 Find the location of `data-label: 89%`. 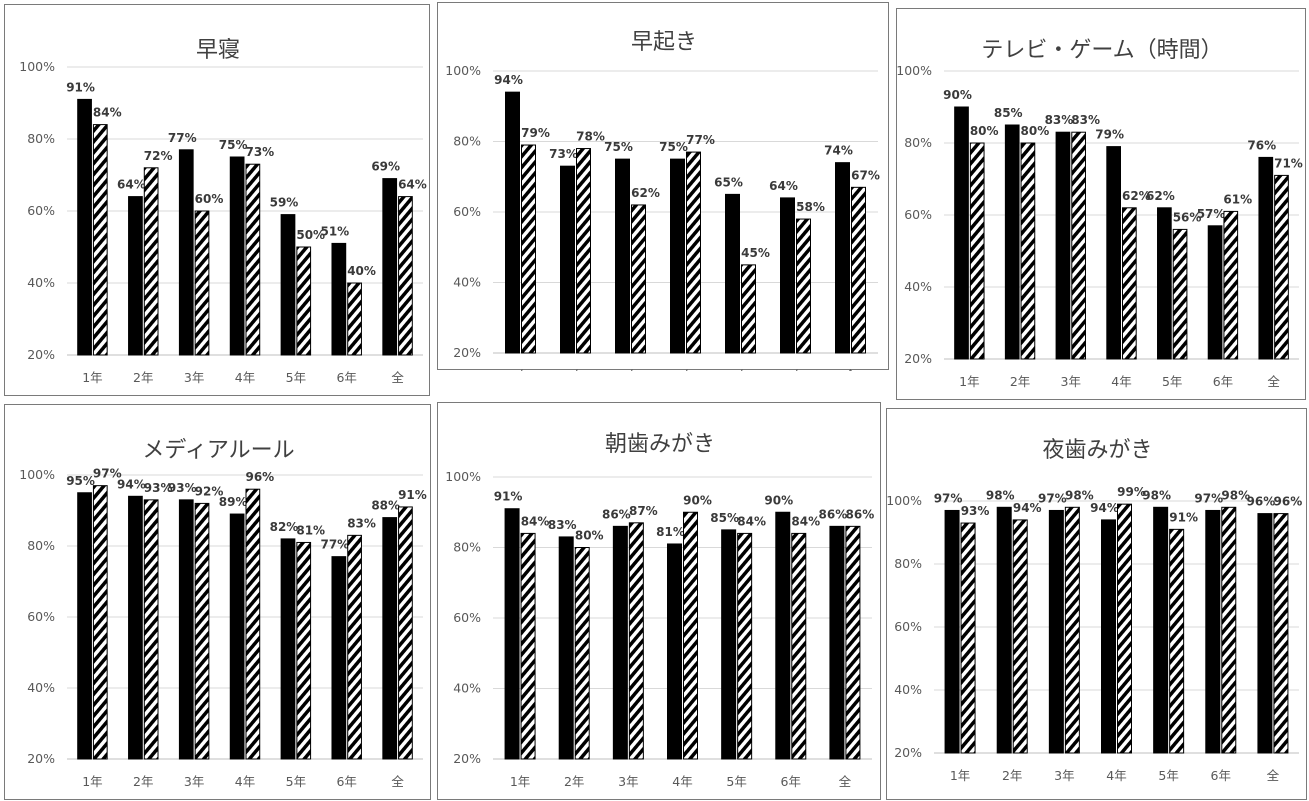

data-label: 89% is located at coordinates (233, 502).